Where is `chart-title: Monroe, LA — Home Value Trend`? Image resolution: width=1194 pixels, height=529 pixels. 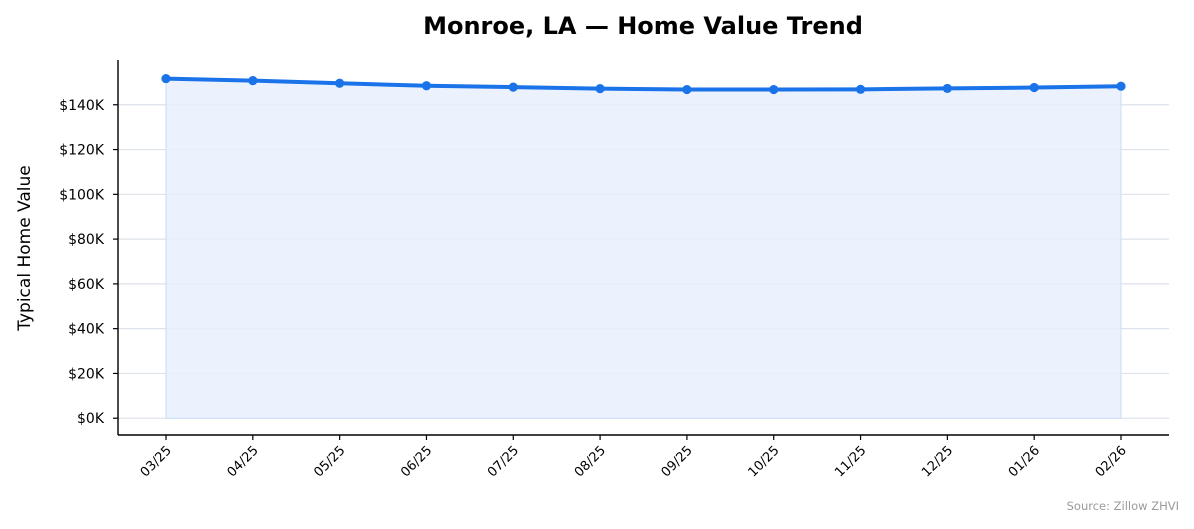 chart-title: Monroe, LA — Home Value Trend is located at coordinates (643, 26).